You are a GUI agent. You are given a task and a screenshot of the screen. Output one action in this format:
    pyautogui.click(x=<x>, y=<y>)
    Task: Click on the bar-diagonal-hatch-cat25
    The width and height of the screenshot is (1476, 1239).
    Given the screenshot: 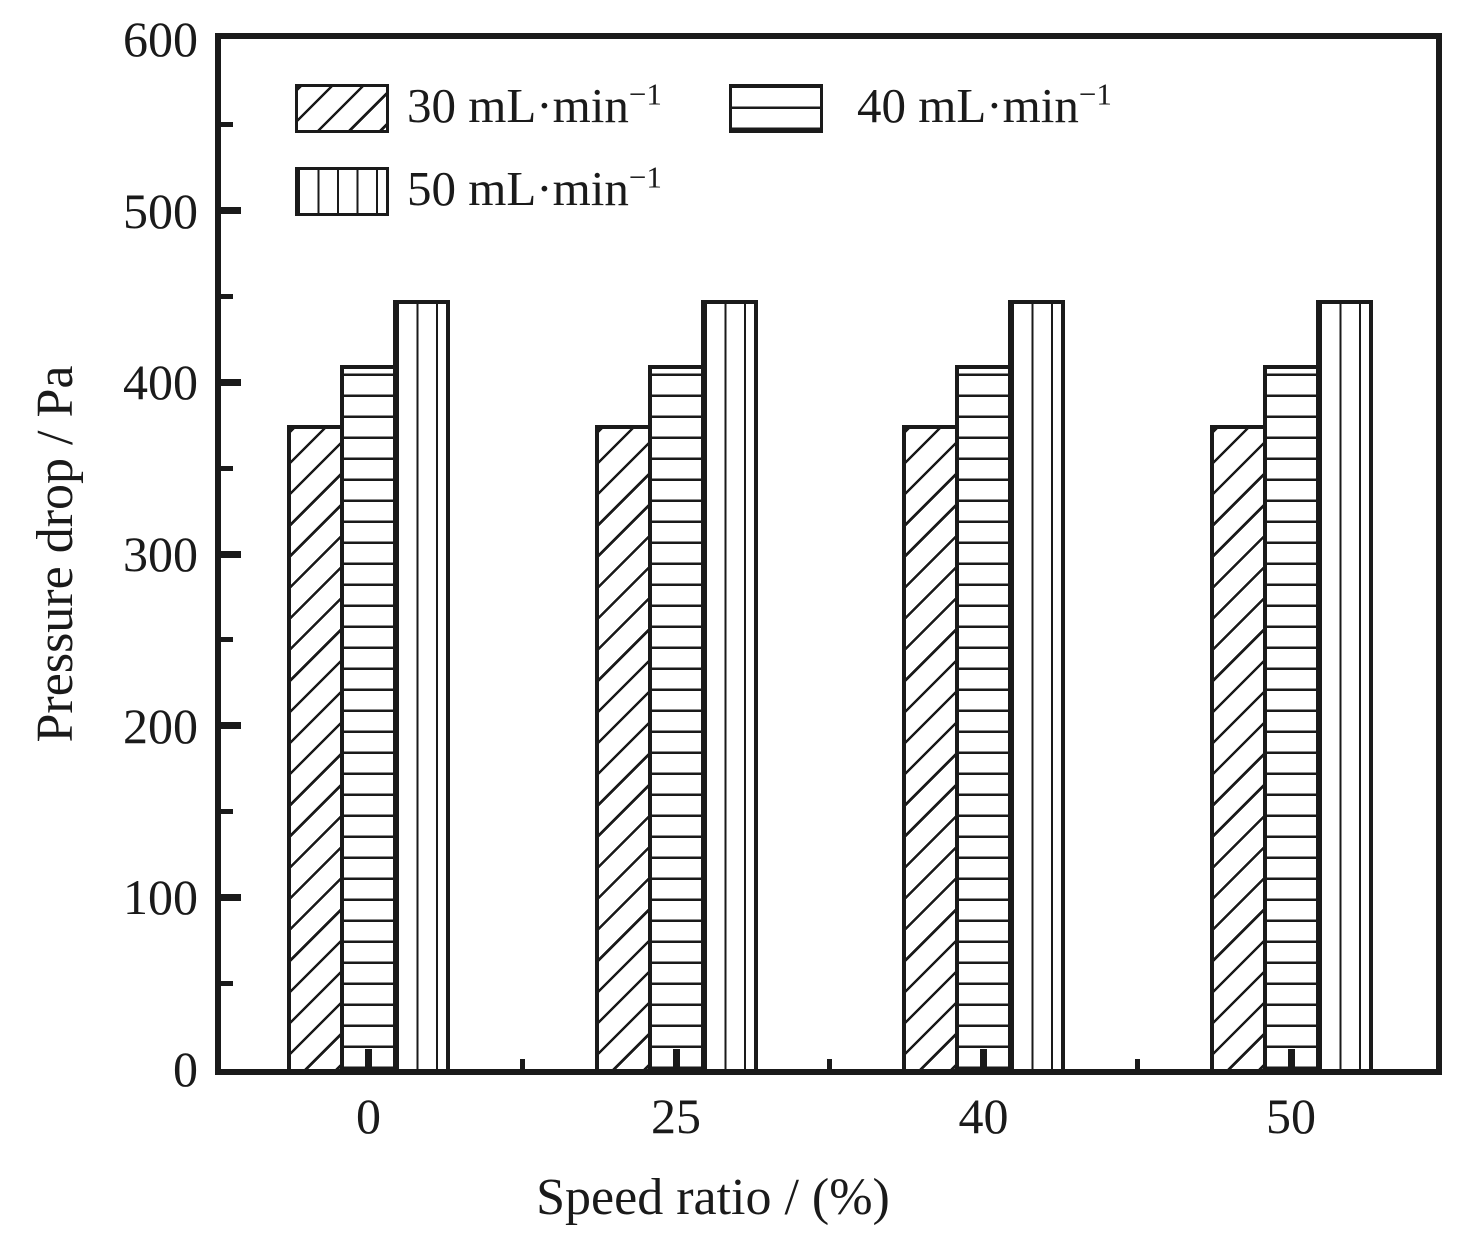 What is the action you would take?
    pyautogui.click(x=623, y=747)
    